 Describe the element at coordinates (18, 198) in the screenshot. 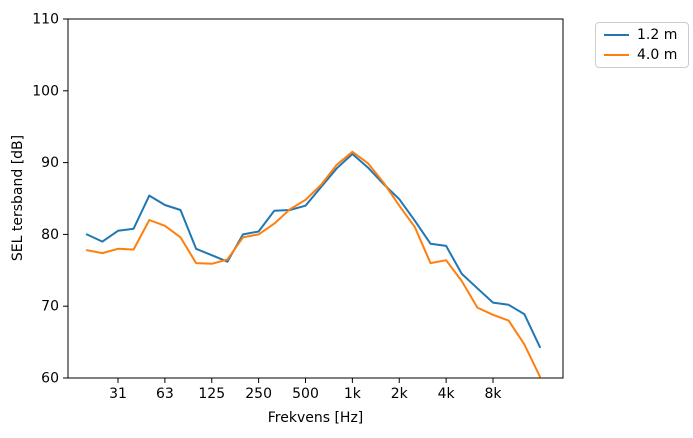

I see `y-axis-label: SEL tersband [dB]` at that location.